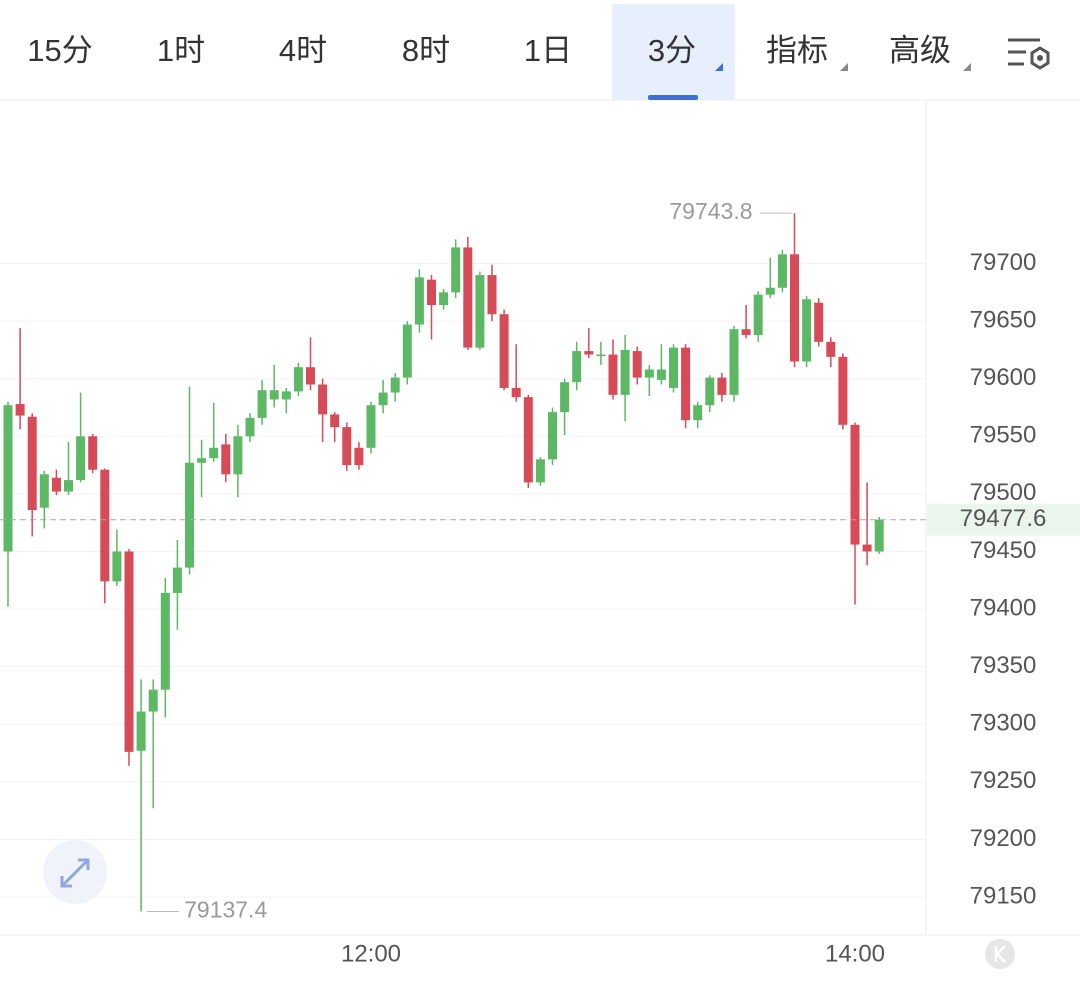 The width and height of the screenshot is (1080, 983). I want to click on y-tick-label: 79400, so click(1003, 607).